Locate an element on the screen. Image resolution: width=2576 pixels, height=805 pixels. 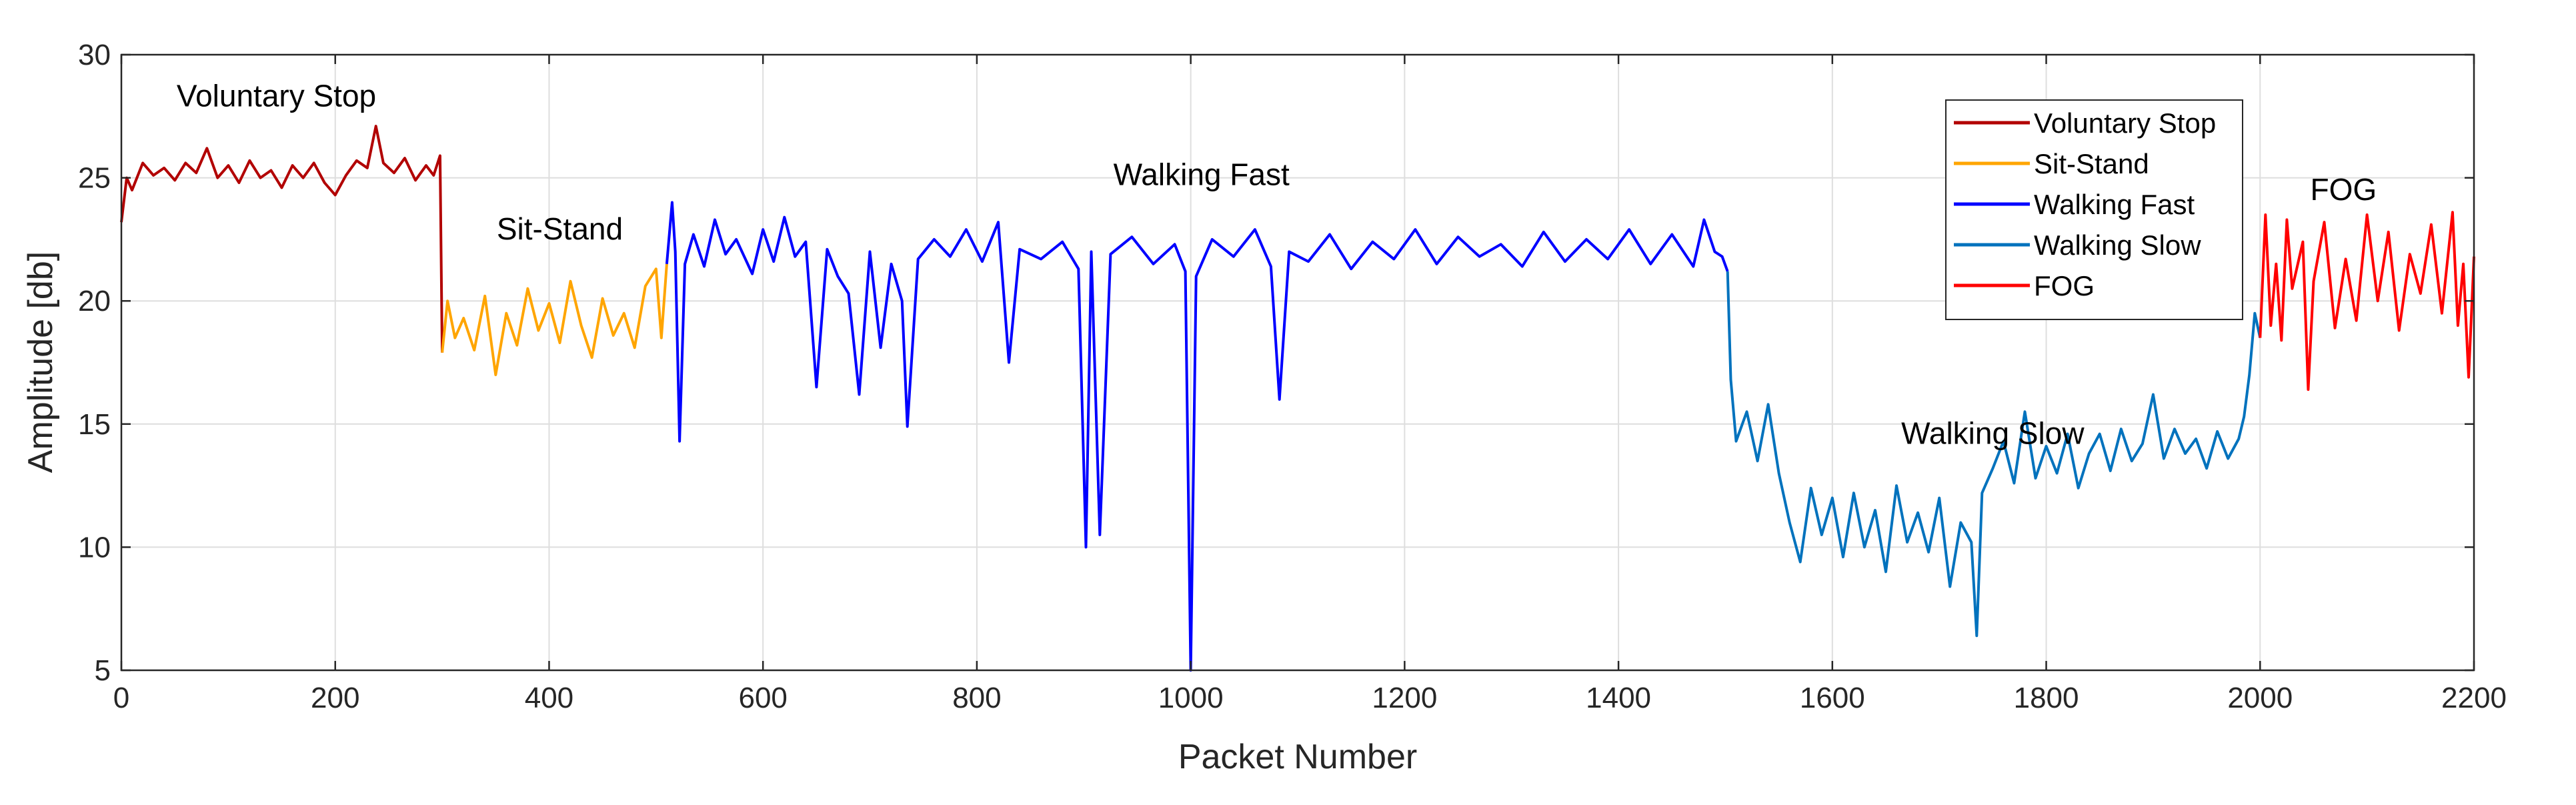
x-tick-label: 1000 is located at coordinates (1191, 698).